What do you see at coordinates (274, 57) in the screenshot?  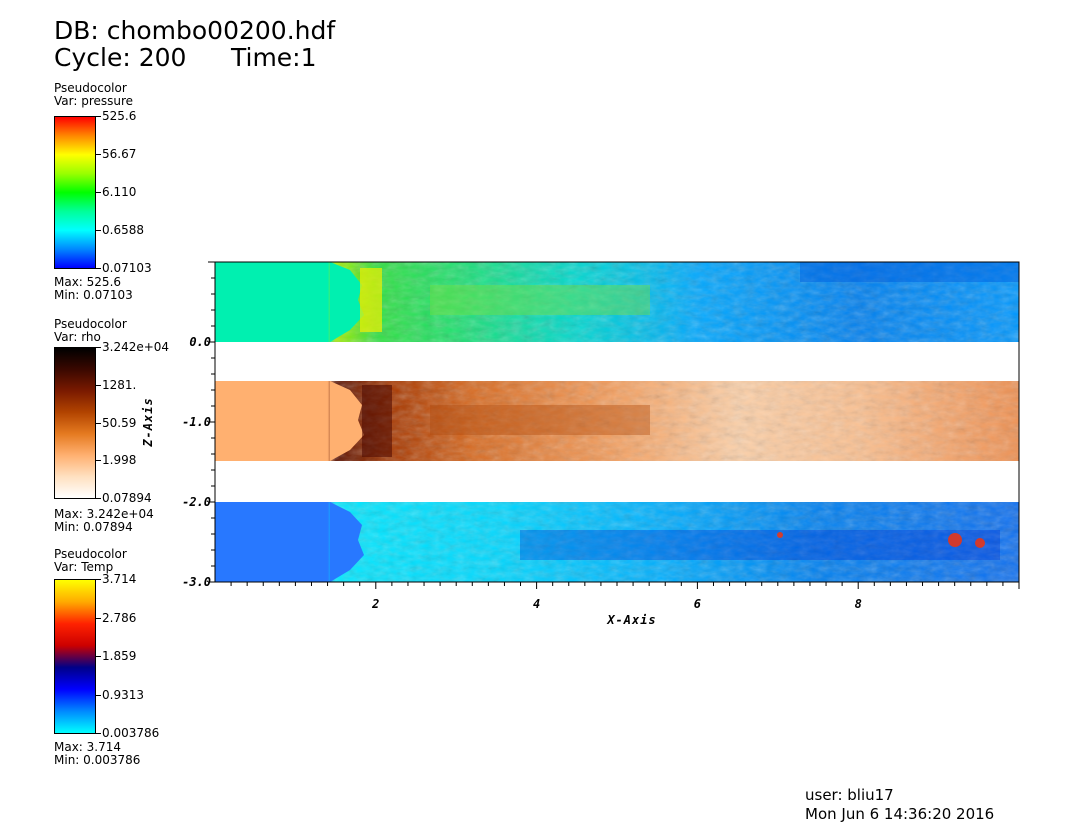 I see `time-label: Time:1` at bounding box center [274, 57].